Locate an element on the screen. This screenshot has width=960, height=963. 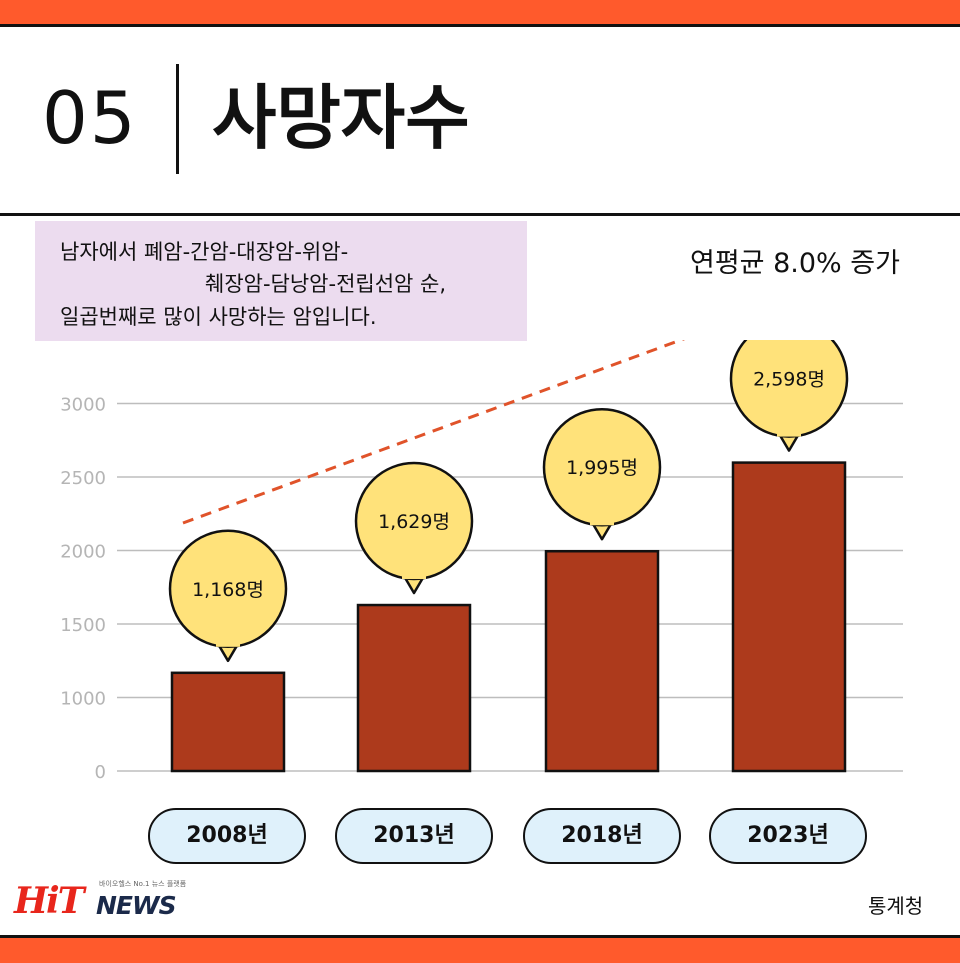
growth-label: 연평균 8.0% 증가 is located at coordinates (795, 263).